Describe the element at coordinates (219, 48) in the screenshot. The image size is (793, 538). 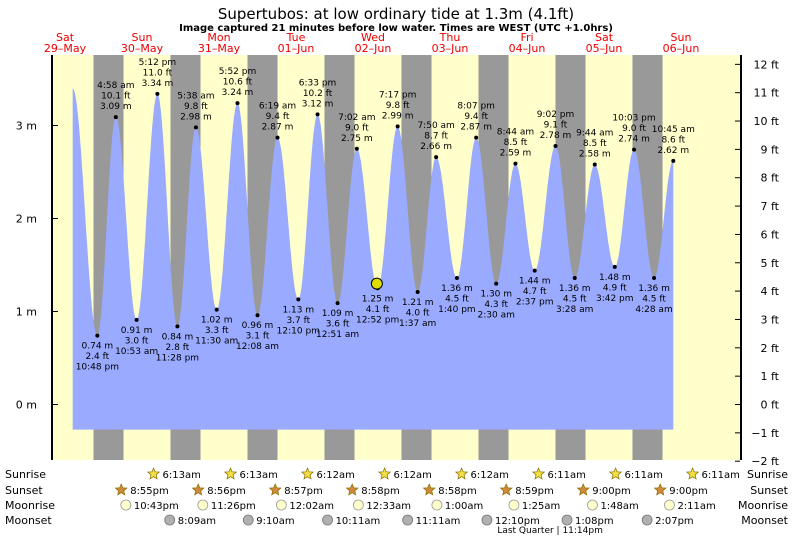
I see `day-date-2: 31–May` at that location.